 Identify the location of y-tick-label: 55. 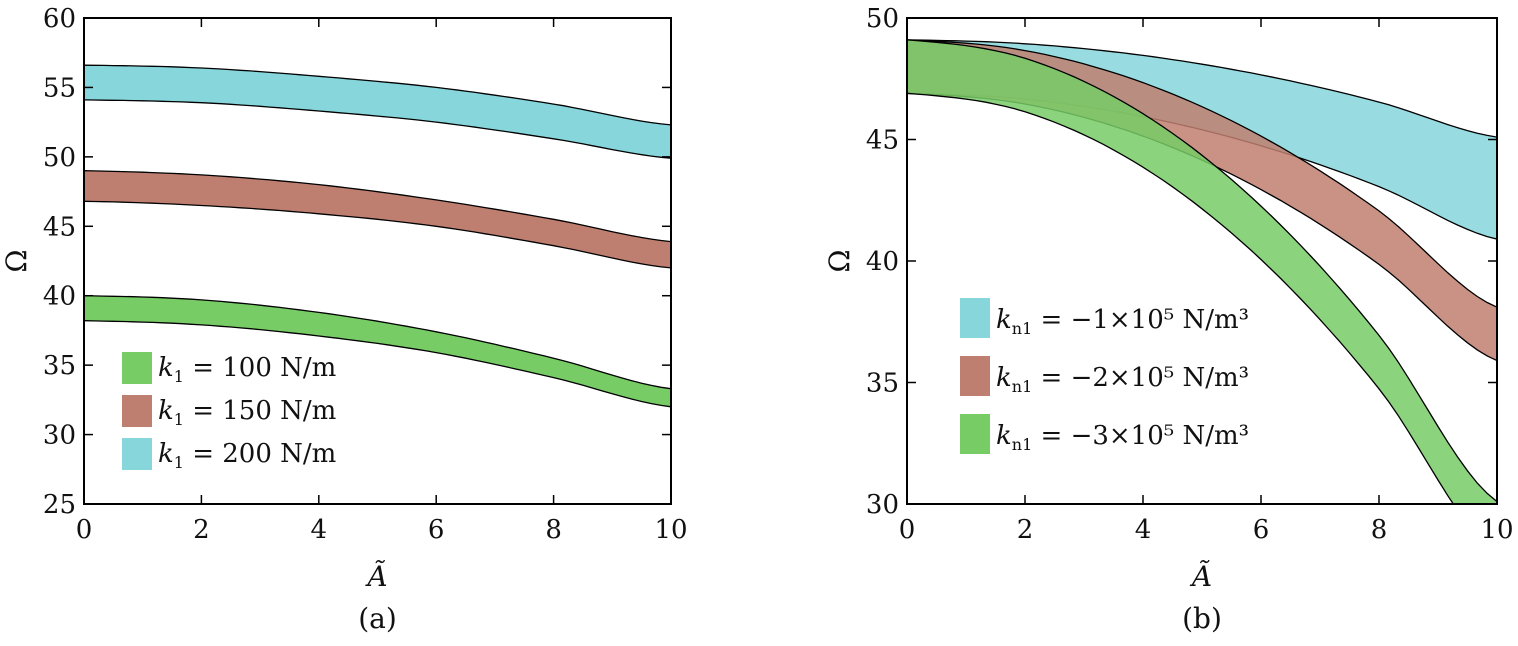
(59, 88).